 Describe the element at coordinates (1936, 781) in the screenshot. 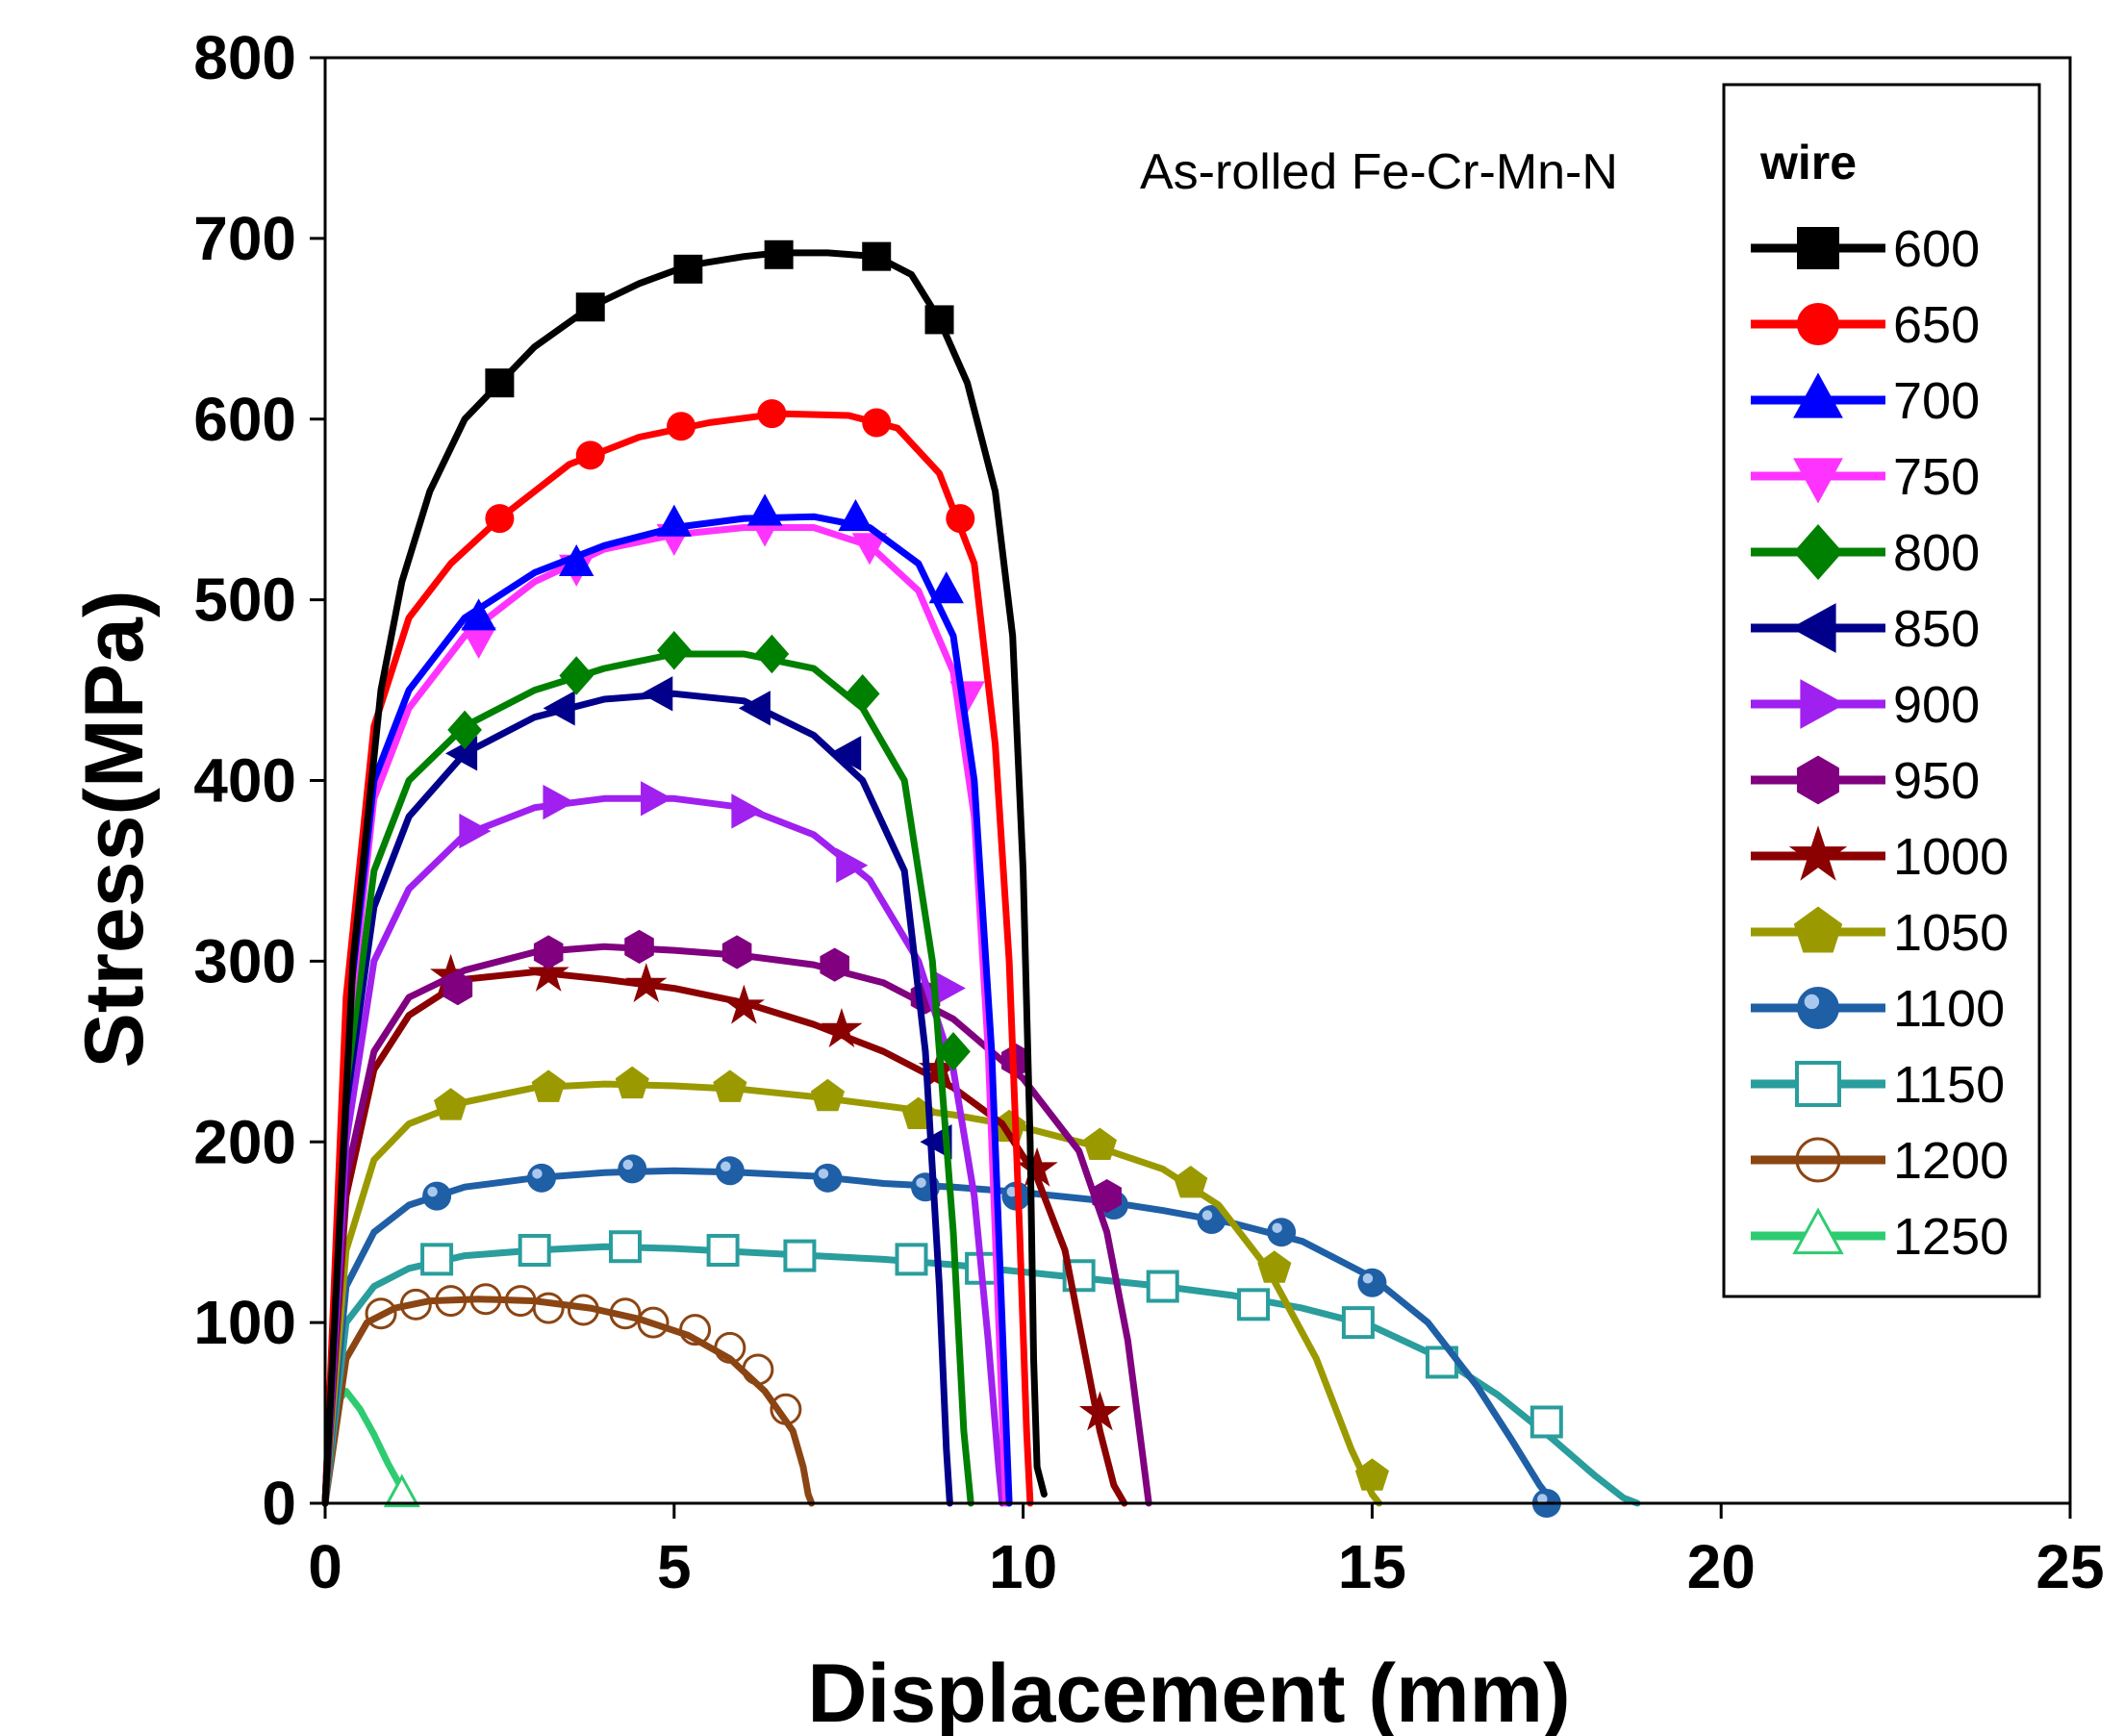

I see `legend-label-950: 950` at that location.